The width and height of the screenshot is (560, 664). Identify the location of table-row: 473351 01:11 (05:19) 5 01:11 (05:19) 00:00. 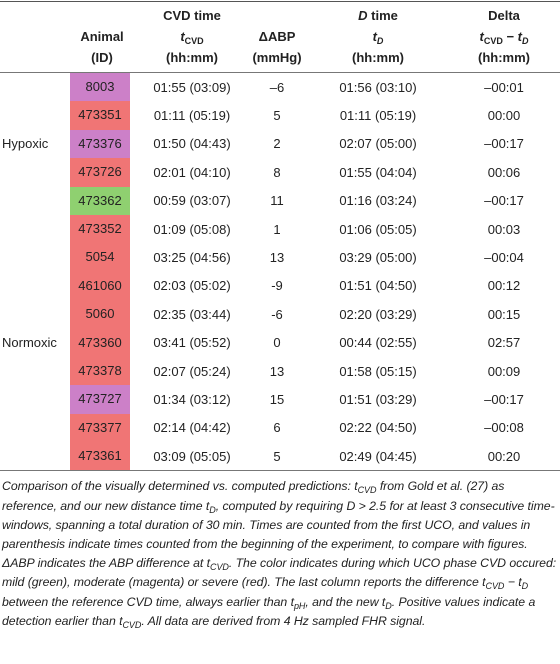
(280, 115).